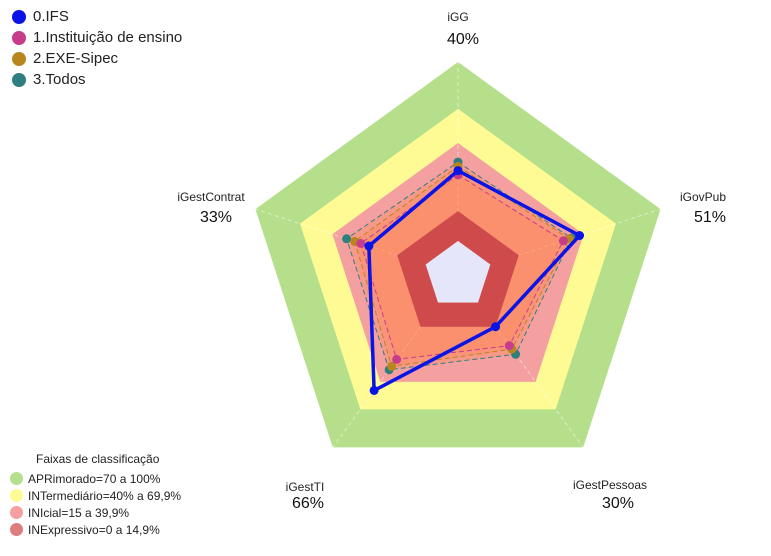 This screenshot has height=556, width=771. What do you see at coordinates (618, 503) in the screenshot?
I see `axis-value-igestpessoas: 30%` at bounding box center [618, 503].